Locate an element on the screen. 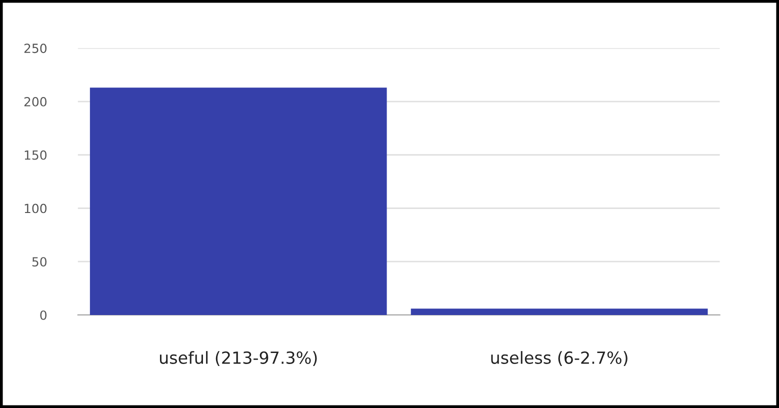 The width and height of the screenshot is (779, 408). x-tick-label: useful (213-97.3%) is located at coordinates (238, 358).